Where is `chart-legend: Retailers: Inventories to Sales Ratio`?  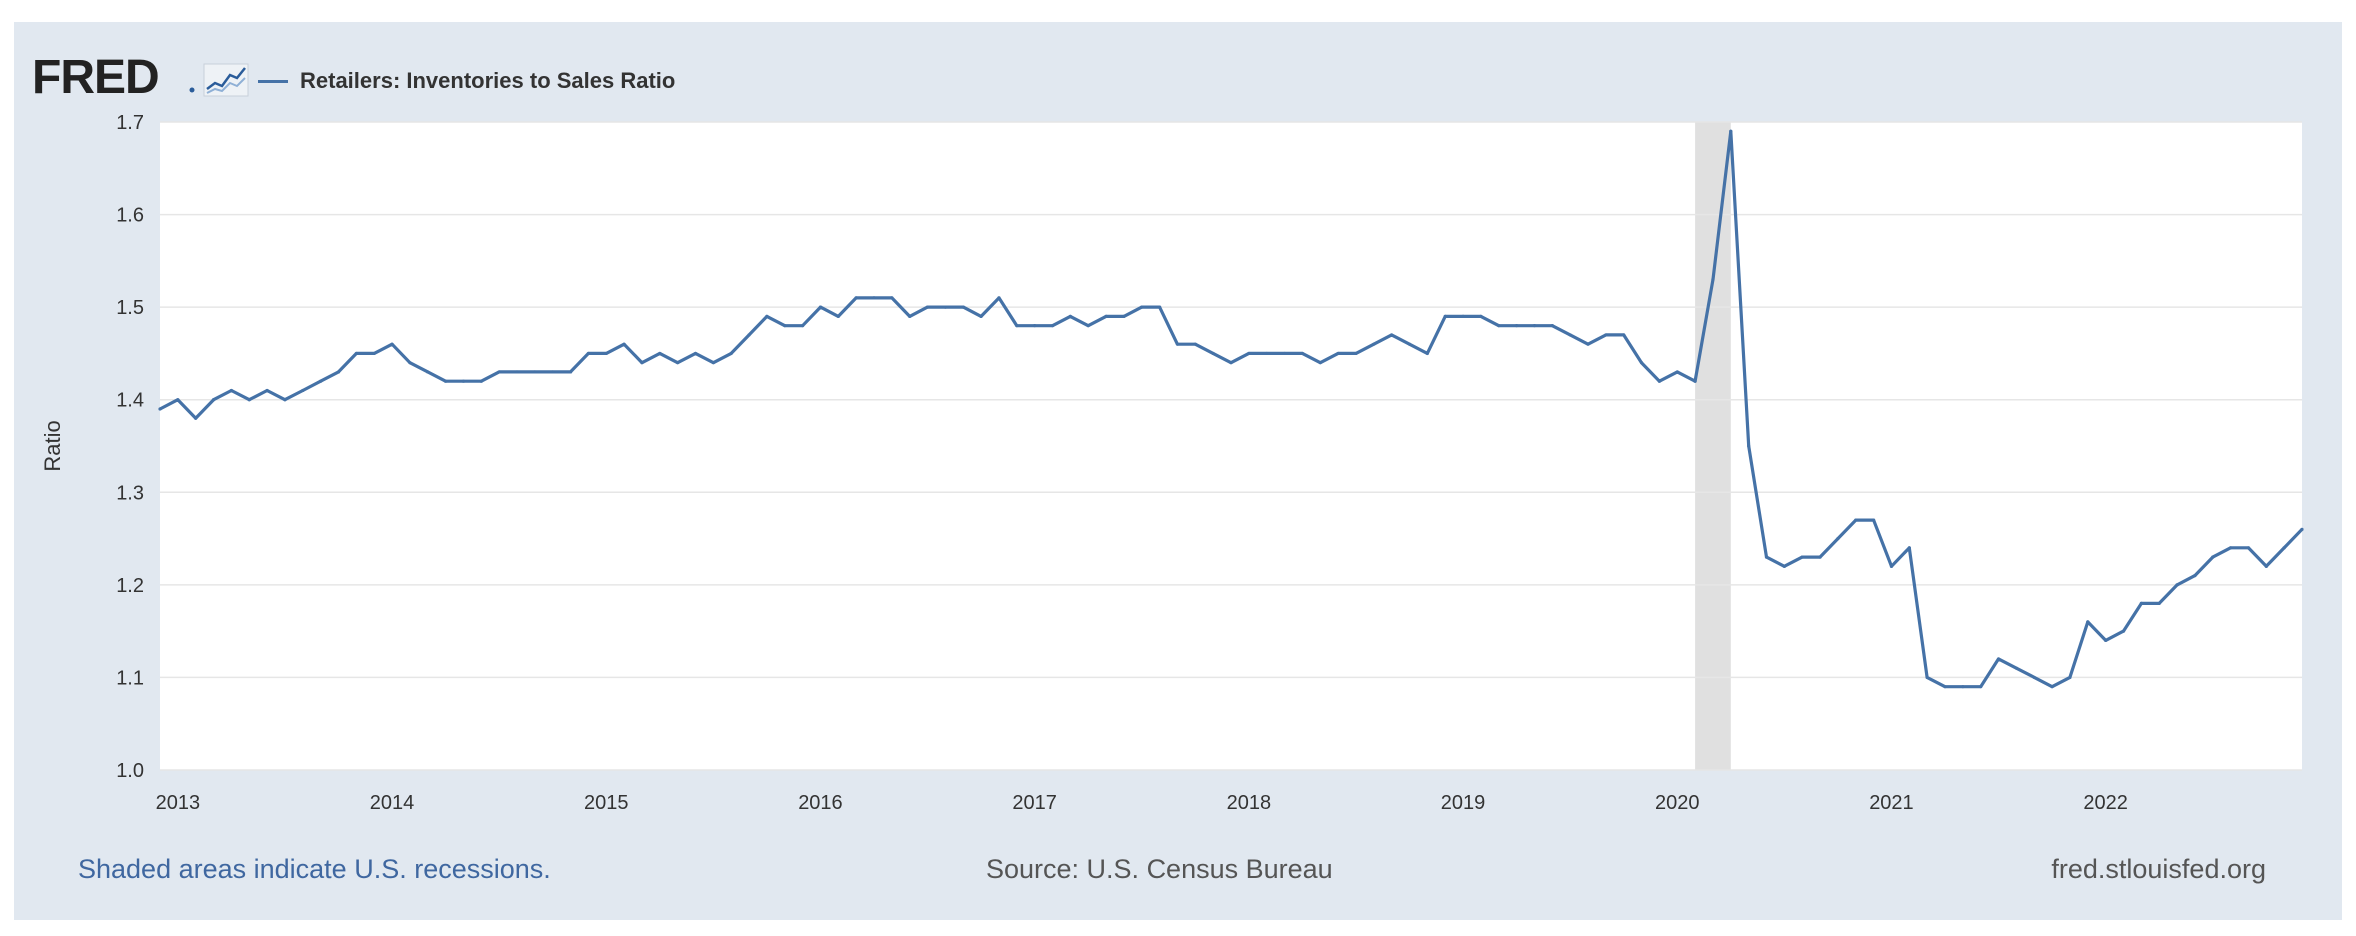 chart-legend: Retailers: Inventories to Sales Ratio is located at coordinates (466, 81).